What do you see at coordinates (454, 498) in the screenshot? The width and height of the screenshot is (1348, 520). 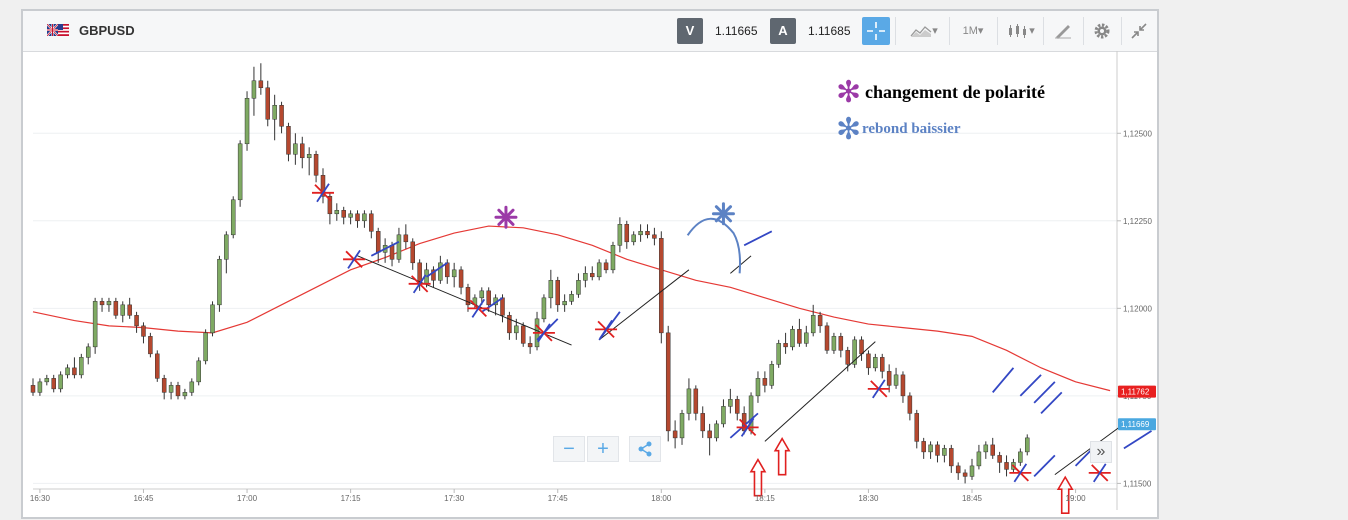 I see `x-tick-label: 17:30` at bounding box center [454, 498].